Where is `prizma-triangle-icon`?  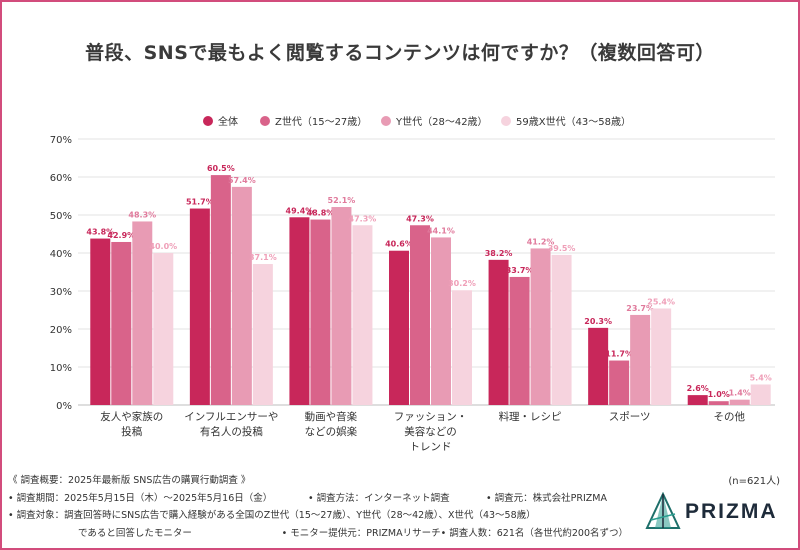
prizma-triangle-icon is located at coordinates (663, 510).